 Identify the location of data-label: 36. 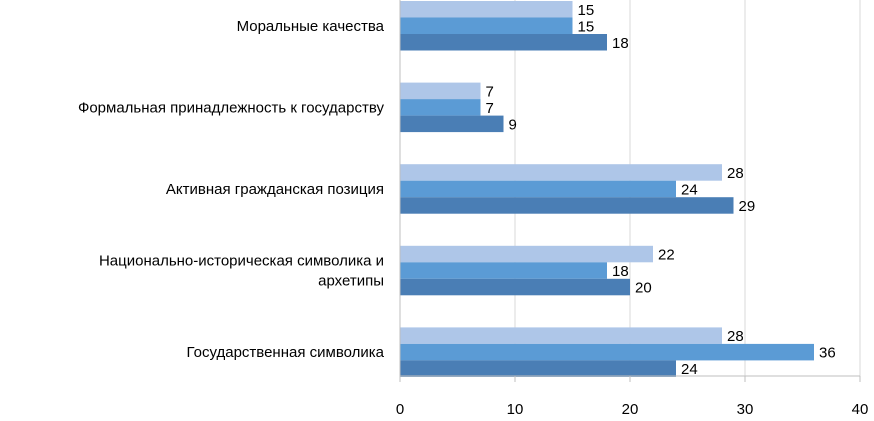
(827, 353).